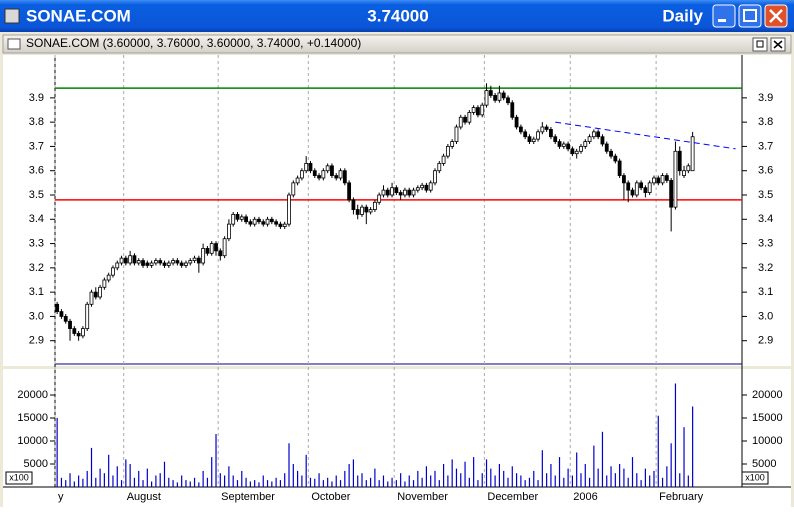 The height and width of the screenshot is (512, 794). What do you see at coordinates (422, 497) in the screenshot?
I see `x-tick-label: November` at bounding box center [422, 497].